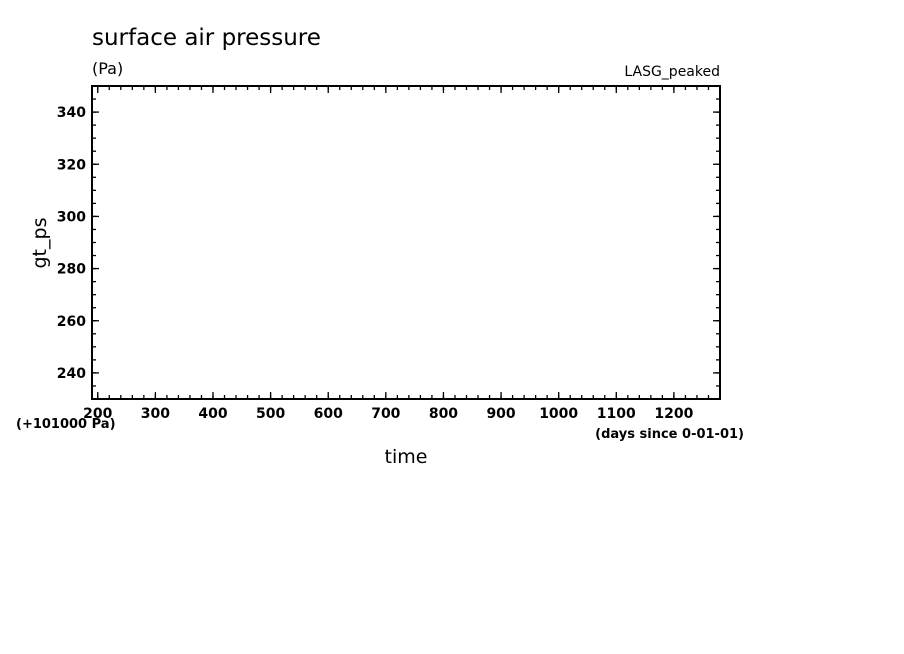 The image size is (904, 654). What do you see at coordinates (71, 217) in the screenshot?
I see `y-tick-label: 300` at bounding box center [71, 217].